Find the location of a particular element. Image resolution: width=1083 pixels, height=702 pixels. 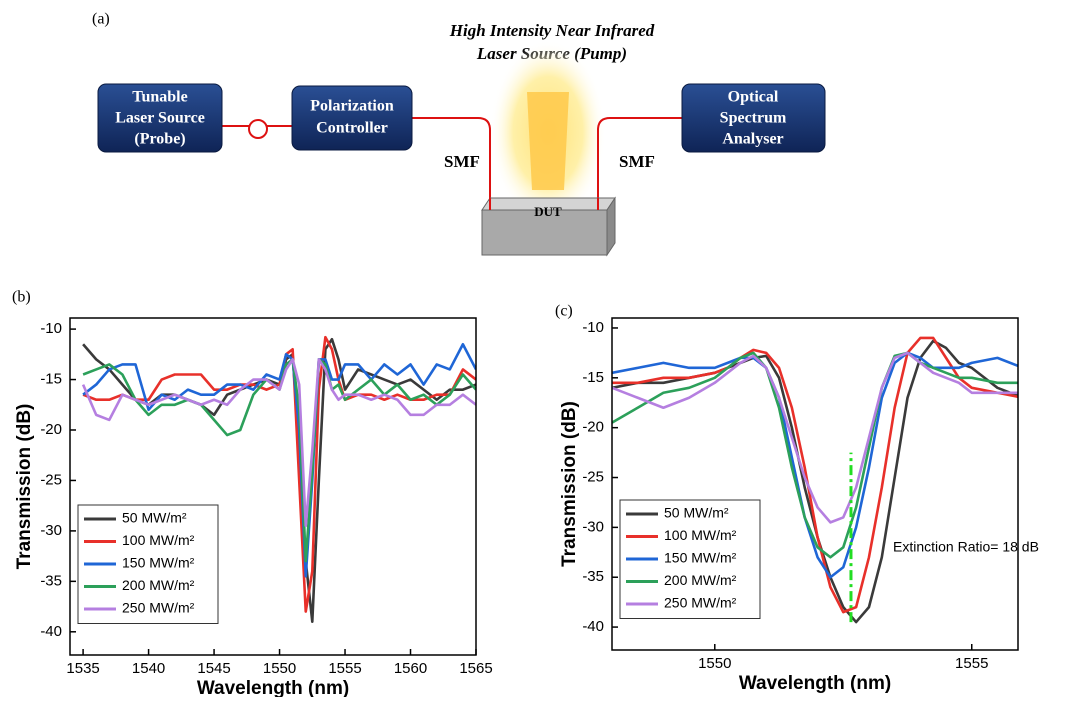

x-tick-label: 1565 is located at coordinates (475, 668).